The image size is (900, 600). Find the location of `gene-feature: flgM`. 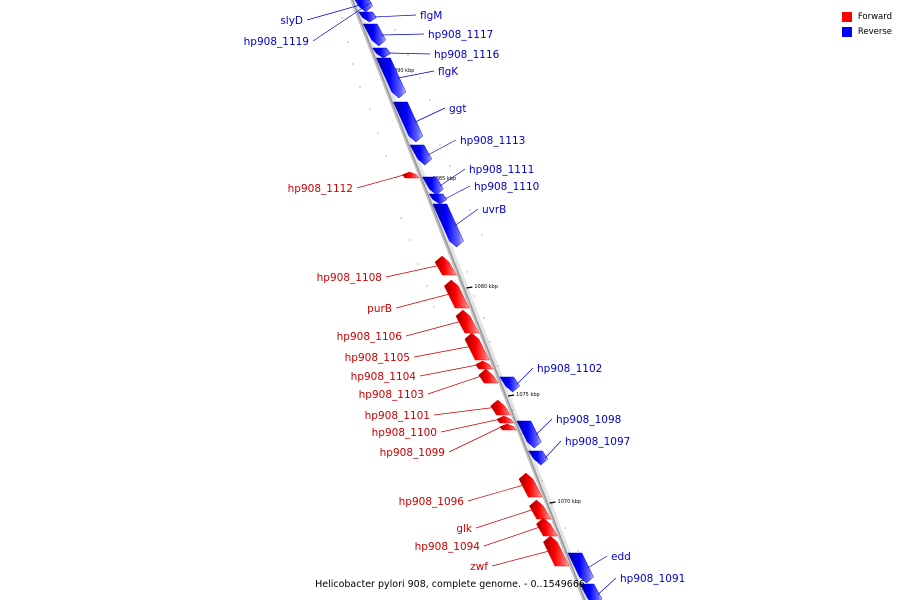

gene-feature: flgM is located at coordinates (400, 16).